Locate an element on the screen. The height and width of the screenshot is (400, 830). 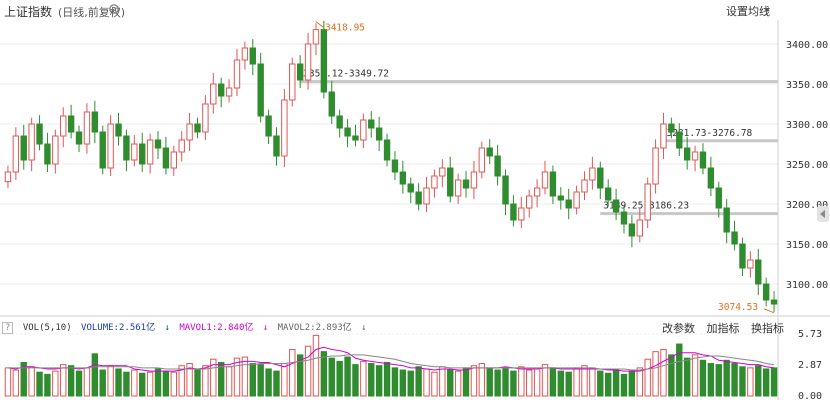
add-indicator-button: 加指标 is located at coordinates (723, 328).